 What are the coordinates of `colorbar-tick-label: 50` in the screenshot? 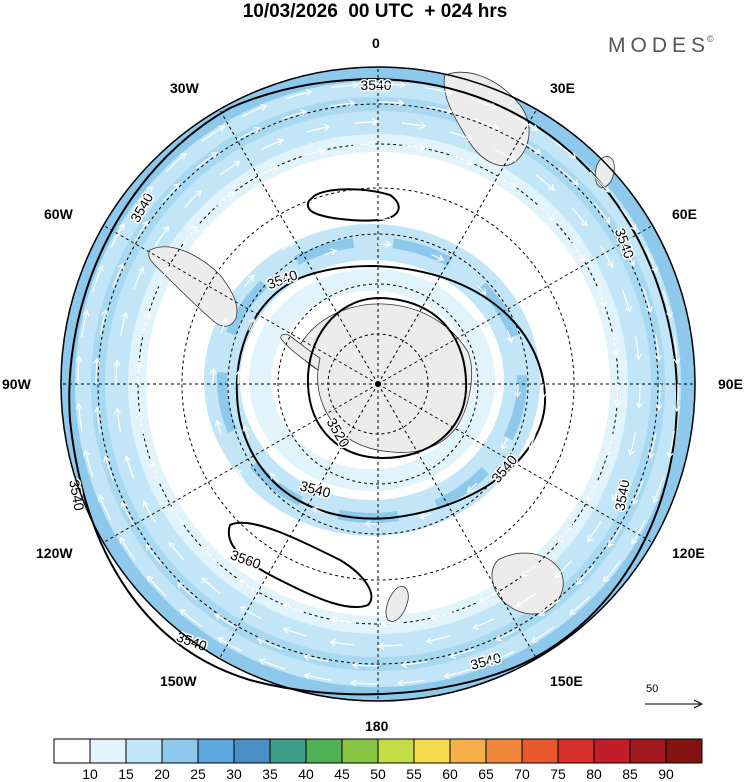 It's located at (378, 774).